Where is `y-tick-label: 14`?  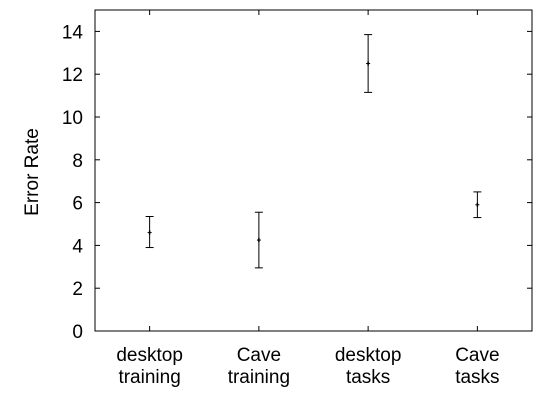
y-tick-label: 14 is located at coordinates (73, 32).